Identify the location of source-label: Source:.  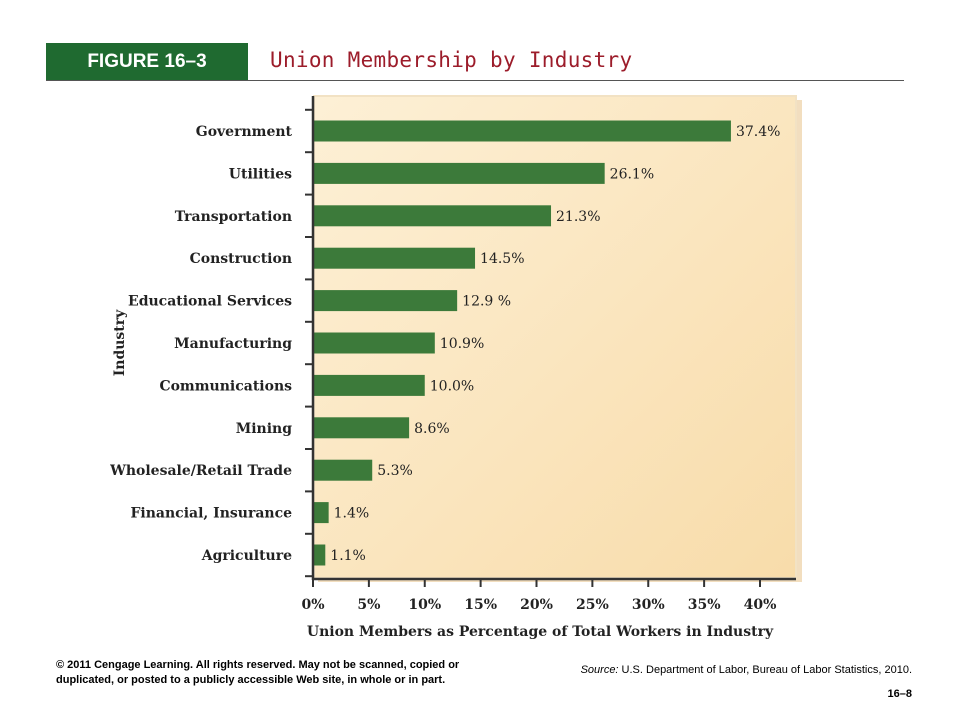
(599, 670).